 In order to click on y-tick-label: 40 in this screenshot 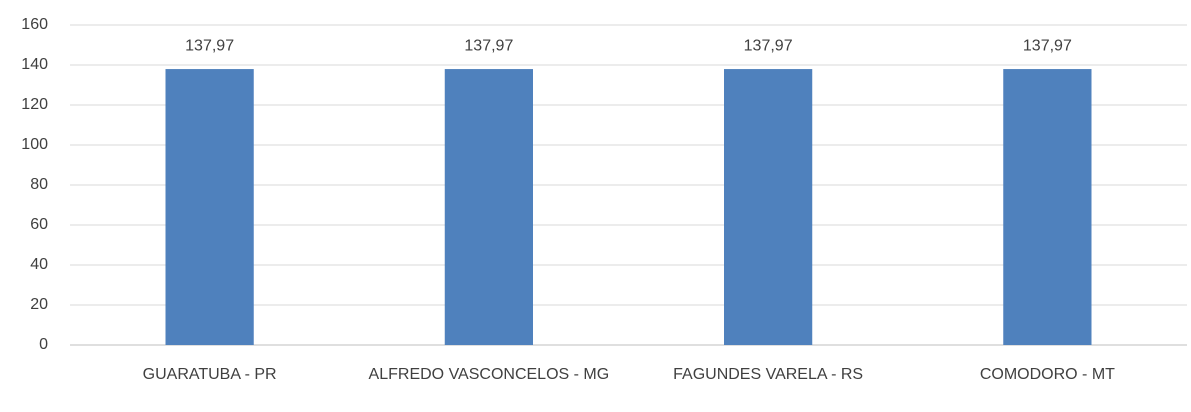, I will do `click(39, 264)`.